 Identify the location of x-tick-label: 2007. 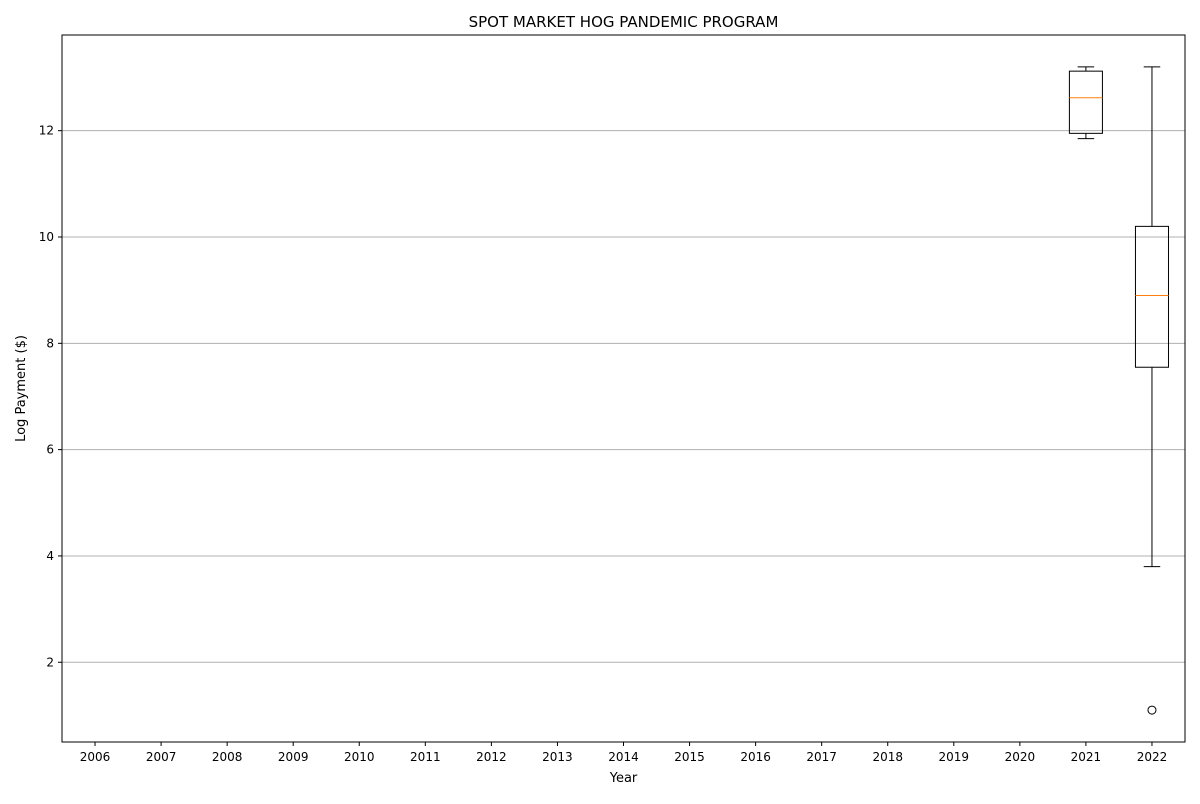
(161, 757).